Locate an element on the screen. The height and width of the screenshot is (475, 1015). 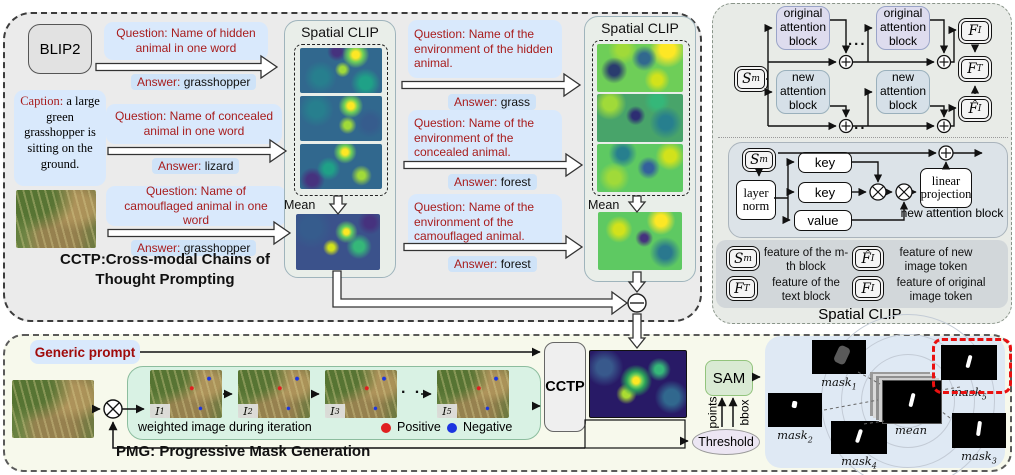
blip2-box: BLIP2 is located at coordinates (60, 49).